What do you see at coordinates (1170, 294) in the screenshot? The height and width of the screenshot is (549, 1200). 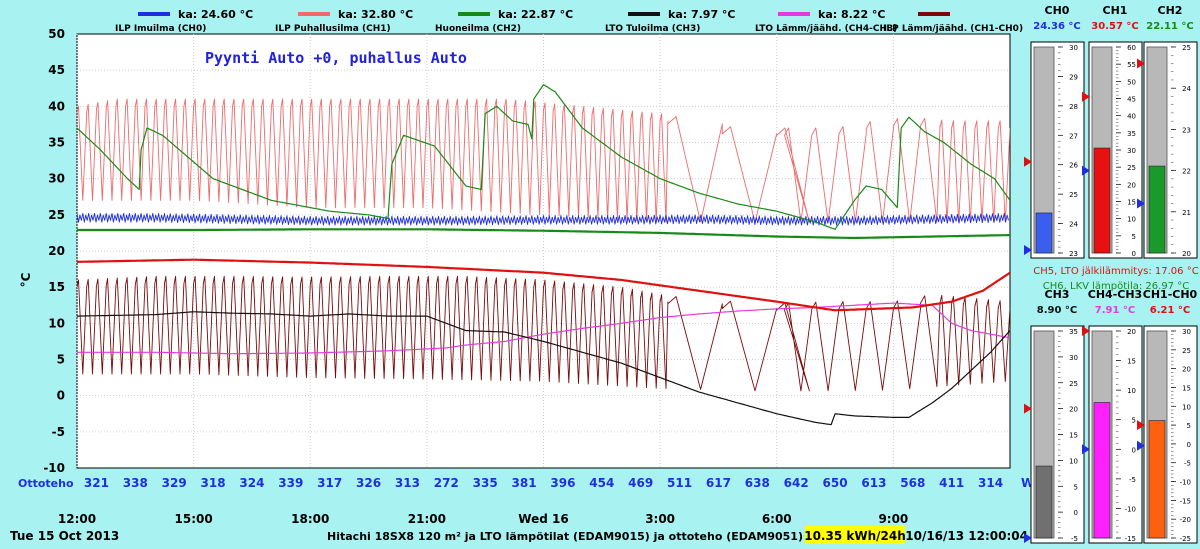 I see `gauge-title: CH1-CH0` at bounding box center [1170, 294].